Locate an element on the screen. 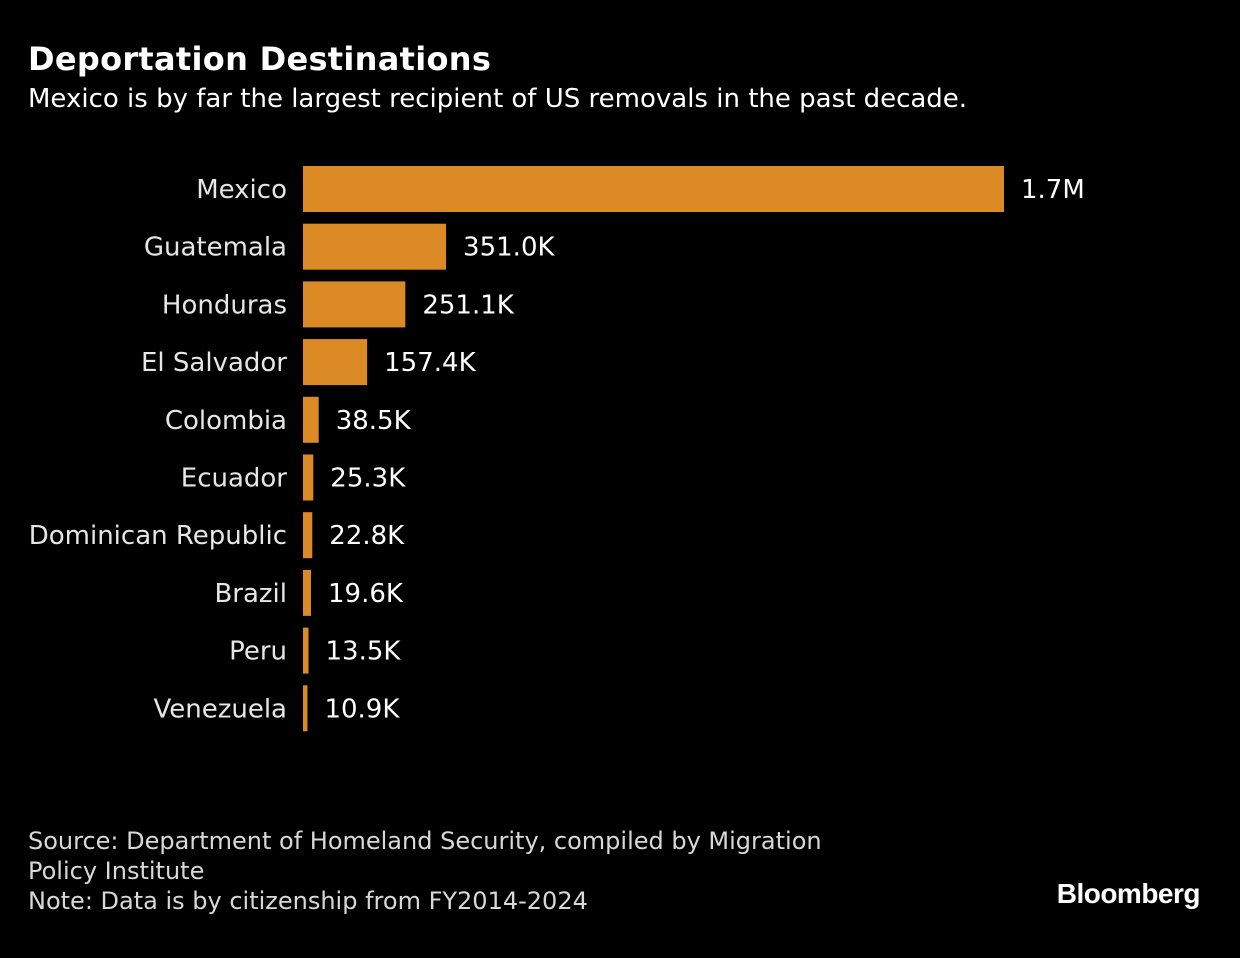  data-label: 251.1K is located at coordinates (468, 305).